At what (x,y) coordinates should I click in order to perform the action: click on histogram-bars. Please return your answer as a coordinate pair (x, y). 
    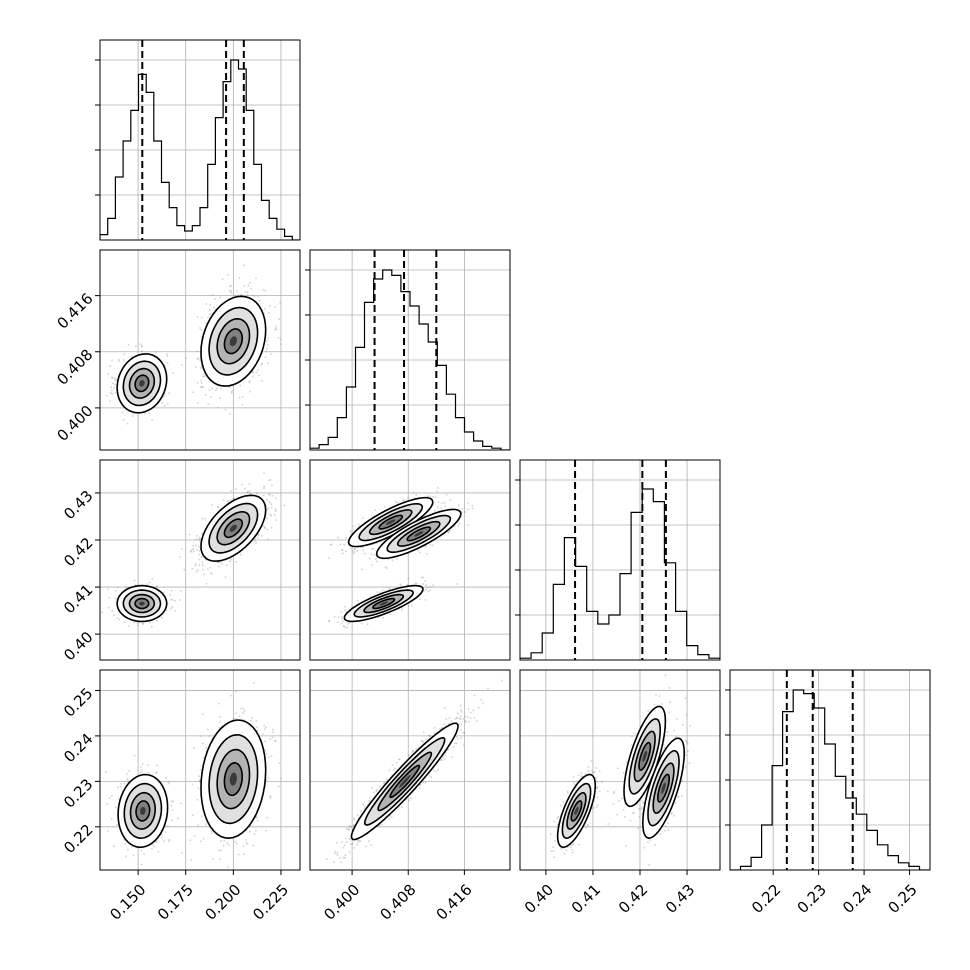
    Looking at the image, I should click on (620, 574).